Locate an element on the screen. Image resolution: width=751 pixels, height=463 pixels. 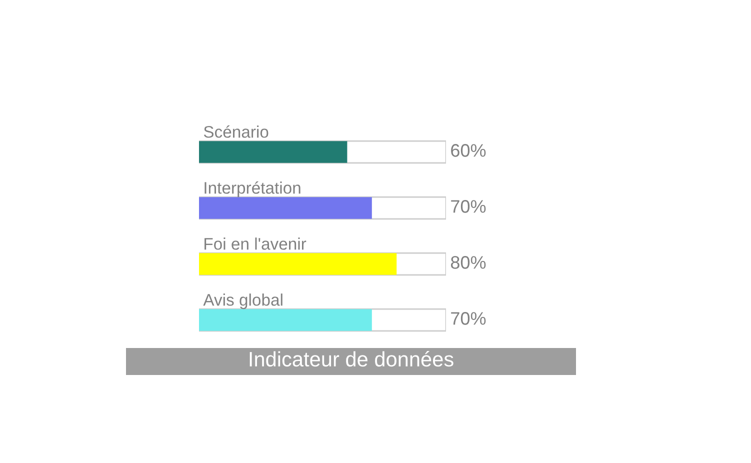
text: Indicateur de données is located at coordinates (352, 359).